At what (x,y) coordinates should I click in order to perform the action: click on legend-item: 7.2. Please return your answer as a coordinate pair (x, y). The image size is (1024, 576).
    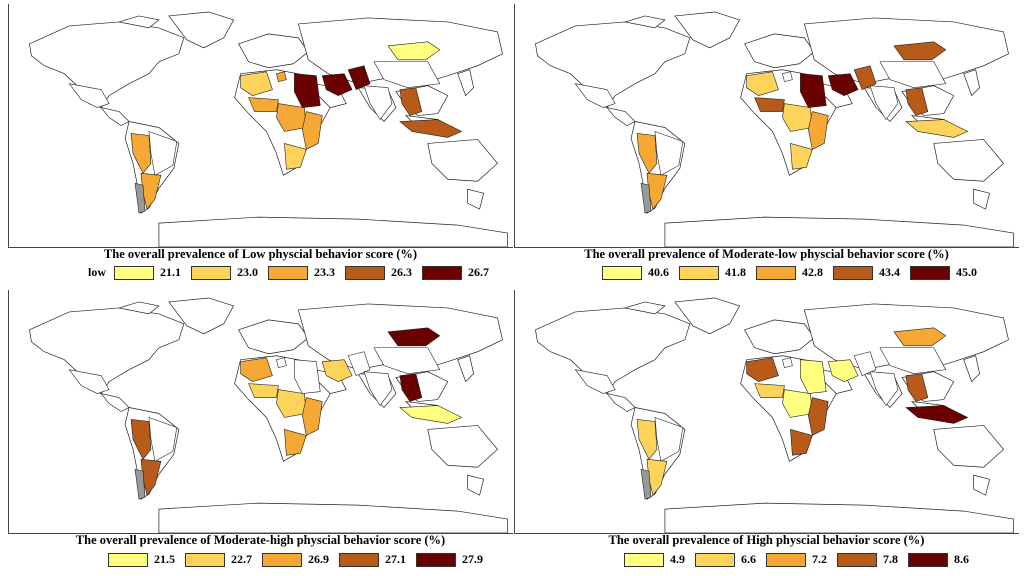
    Looking at the image, I should click on (796, 559).